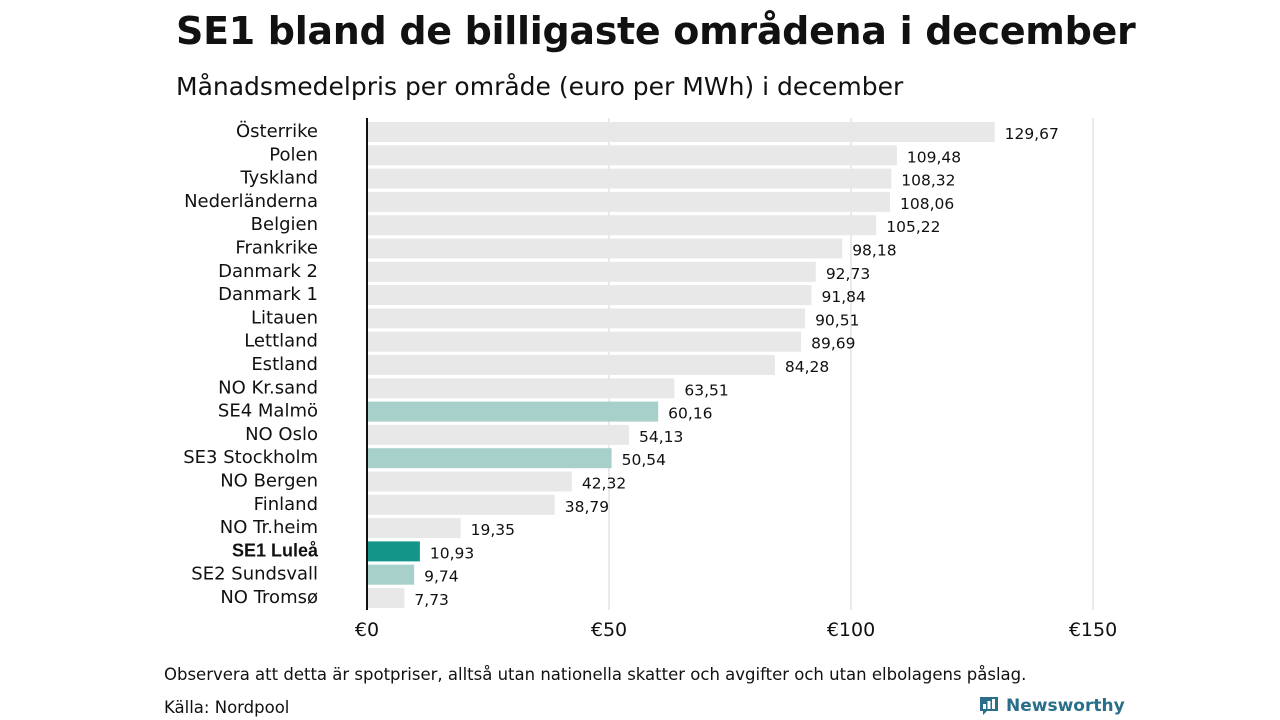 Image resolution: width=1280 pixels, height=720 pixels. I want to click on value-label: 105,22, so click(913, 227).